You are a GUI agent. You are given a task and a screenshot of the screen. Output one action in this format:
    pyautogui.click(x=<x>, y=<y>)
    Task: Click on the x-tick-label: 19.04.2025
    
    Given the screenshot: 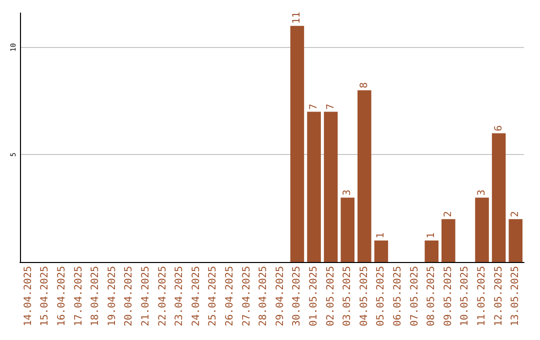 What is the action you would take?
    pyautogui.click(x=112, y=296)
    